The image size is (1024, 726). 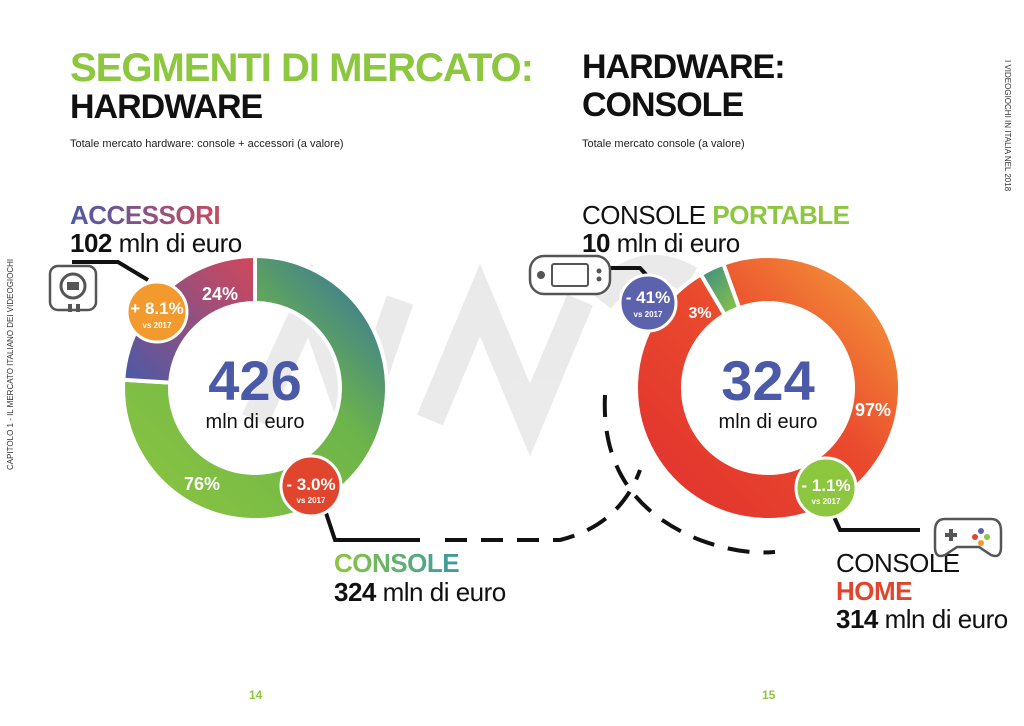 I want to click on portable-value-unit: mln di euro, so click(x=675, y=243).